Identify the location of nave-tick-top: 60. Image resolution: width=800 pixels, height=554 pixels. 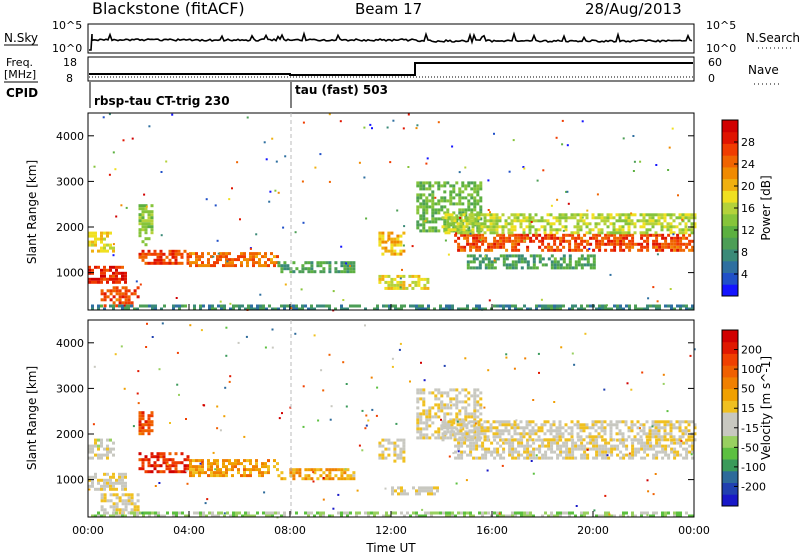
(715, 62).